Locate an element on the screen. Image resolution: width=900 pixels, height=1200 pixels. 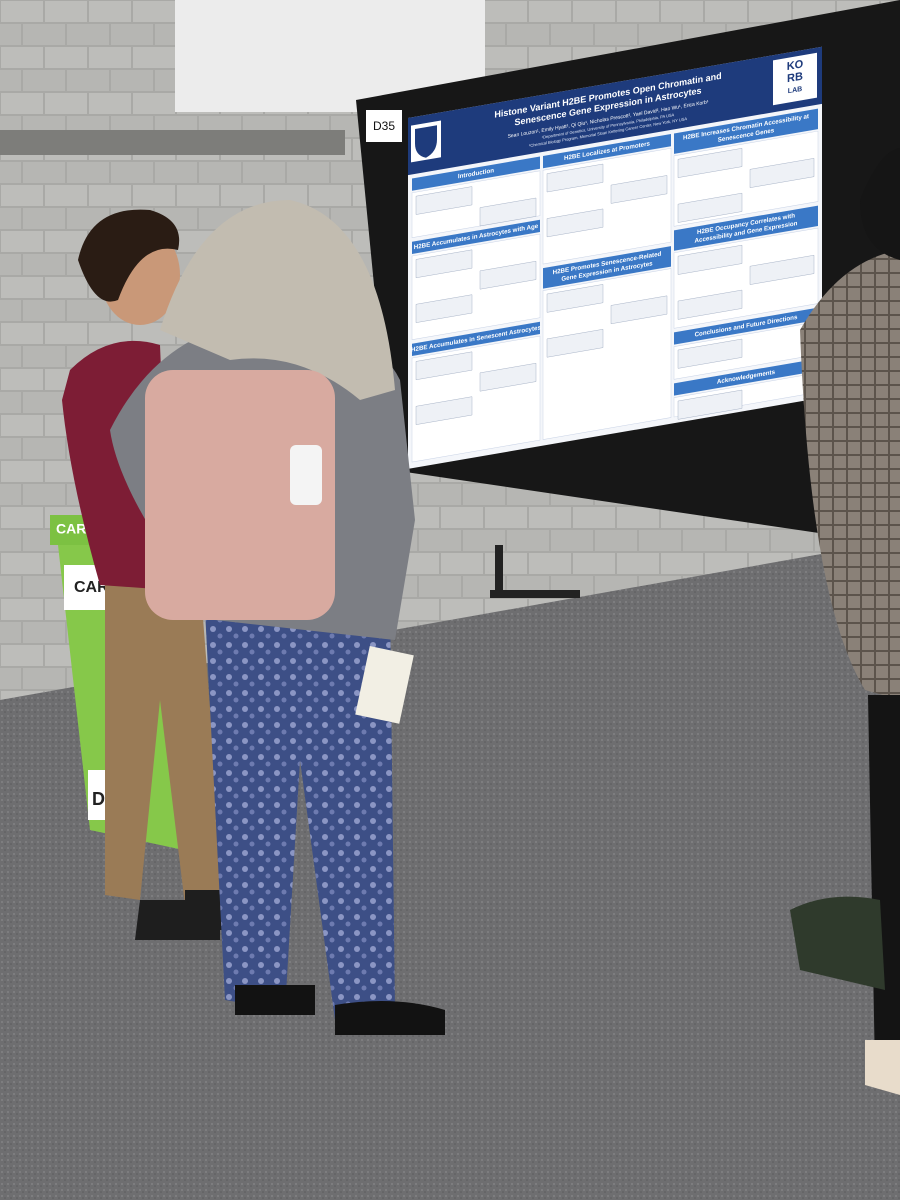
lab-logo is located at coordinates (795, 79).